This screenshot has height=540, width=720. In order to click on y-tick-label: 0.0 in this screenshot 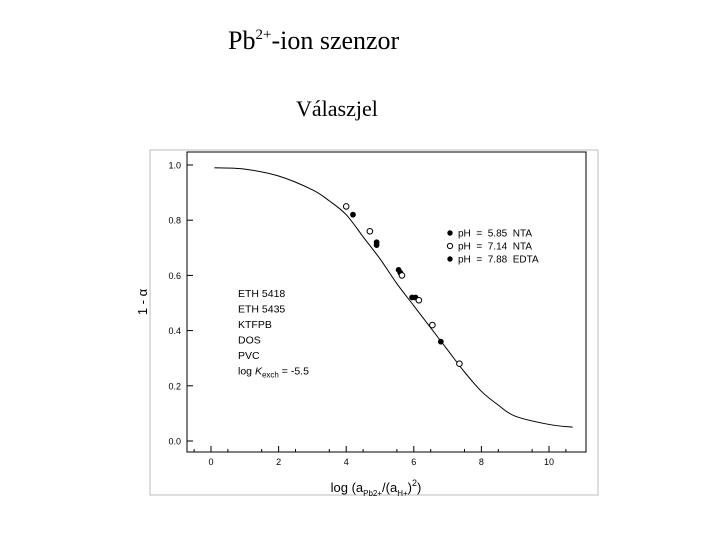, I will do `click(174, 442)`.